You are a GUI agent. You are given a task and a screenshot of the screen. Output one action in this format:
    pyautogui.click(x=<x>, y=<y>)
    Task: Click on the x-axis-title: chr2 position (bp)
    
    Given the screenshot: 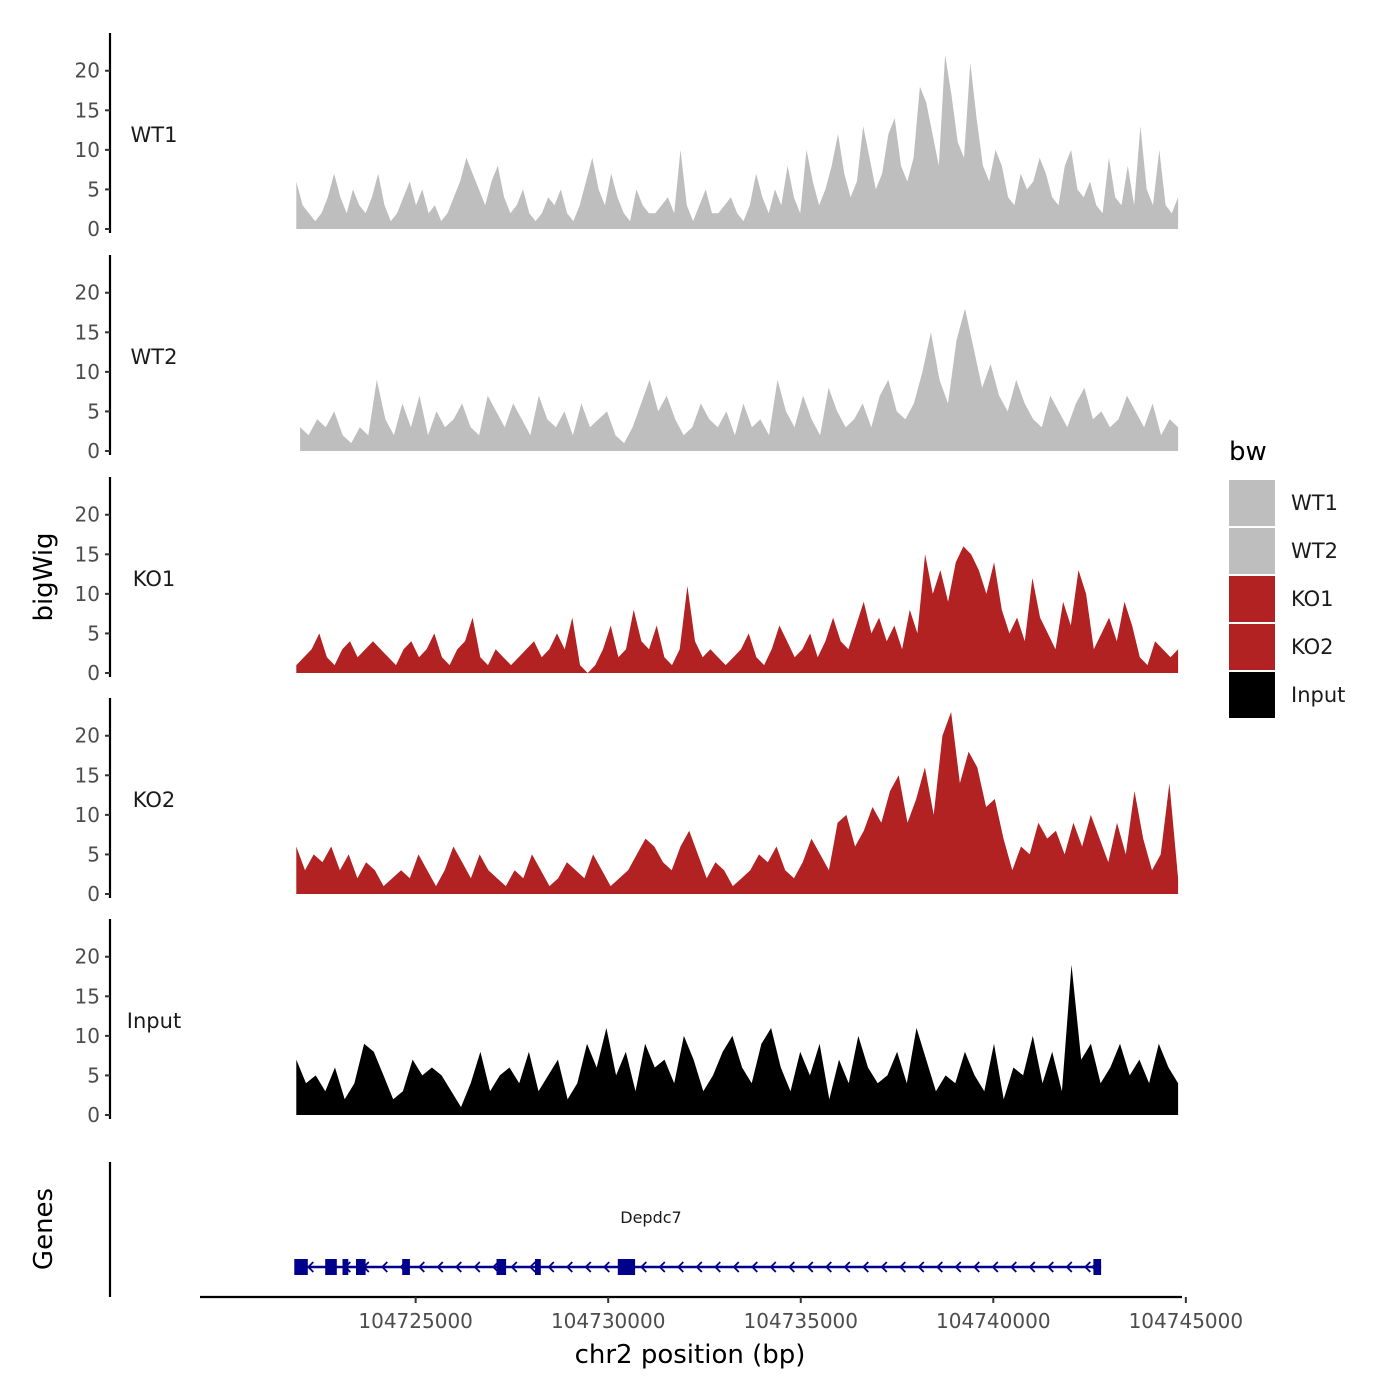 What is the action you would take?
    pyautogui.click(x=690, y=1355)
    